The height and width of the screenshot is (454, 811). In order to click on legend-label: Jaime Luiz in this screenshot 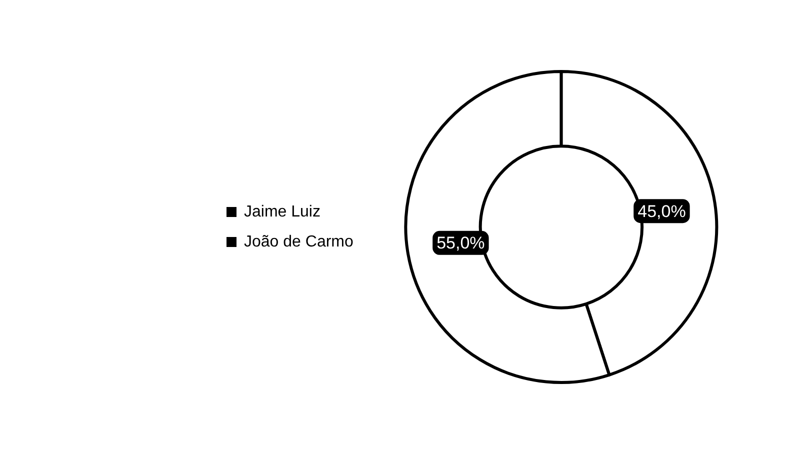, I will do `click(282, 211)`.